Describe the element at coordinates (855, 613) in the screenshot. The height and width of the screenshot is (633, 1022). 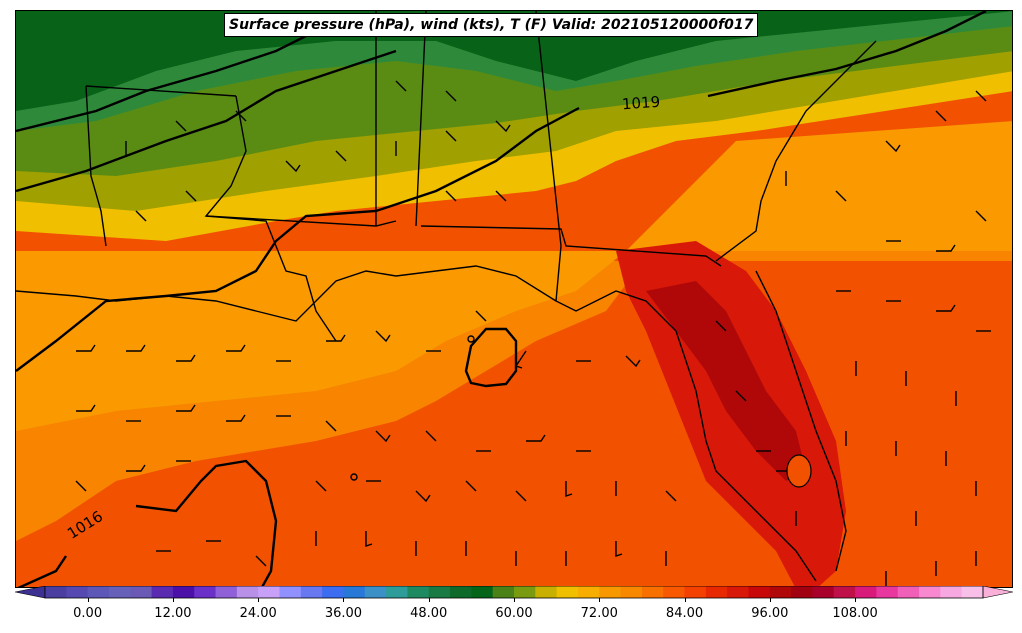
I see `colorbar-tick-label: 108.00` at that location.